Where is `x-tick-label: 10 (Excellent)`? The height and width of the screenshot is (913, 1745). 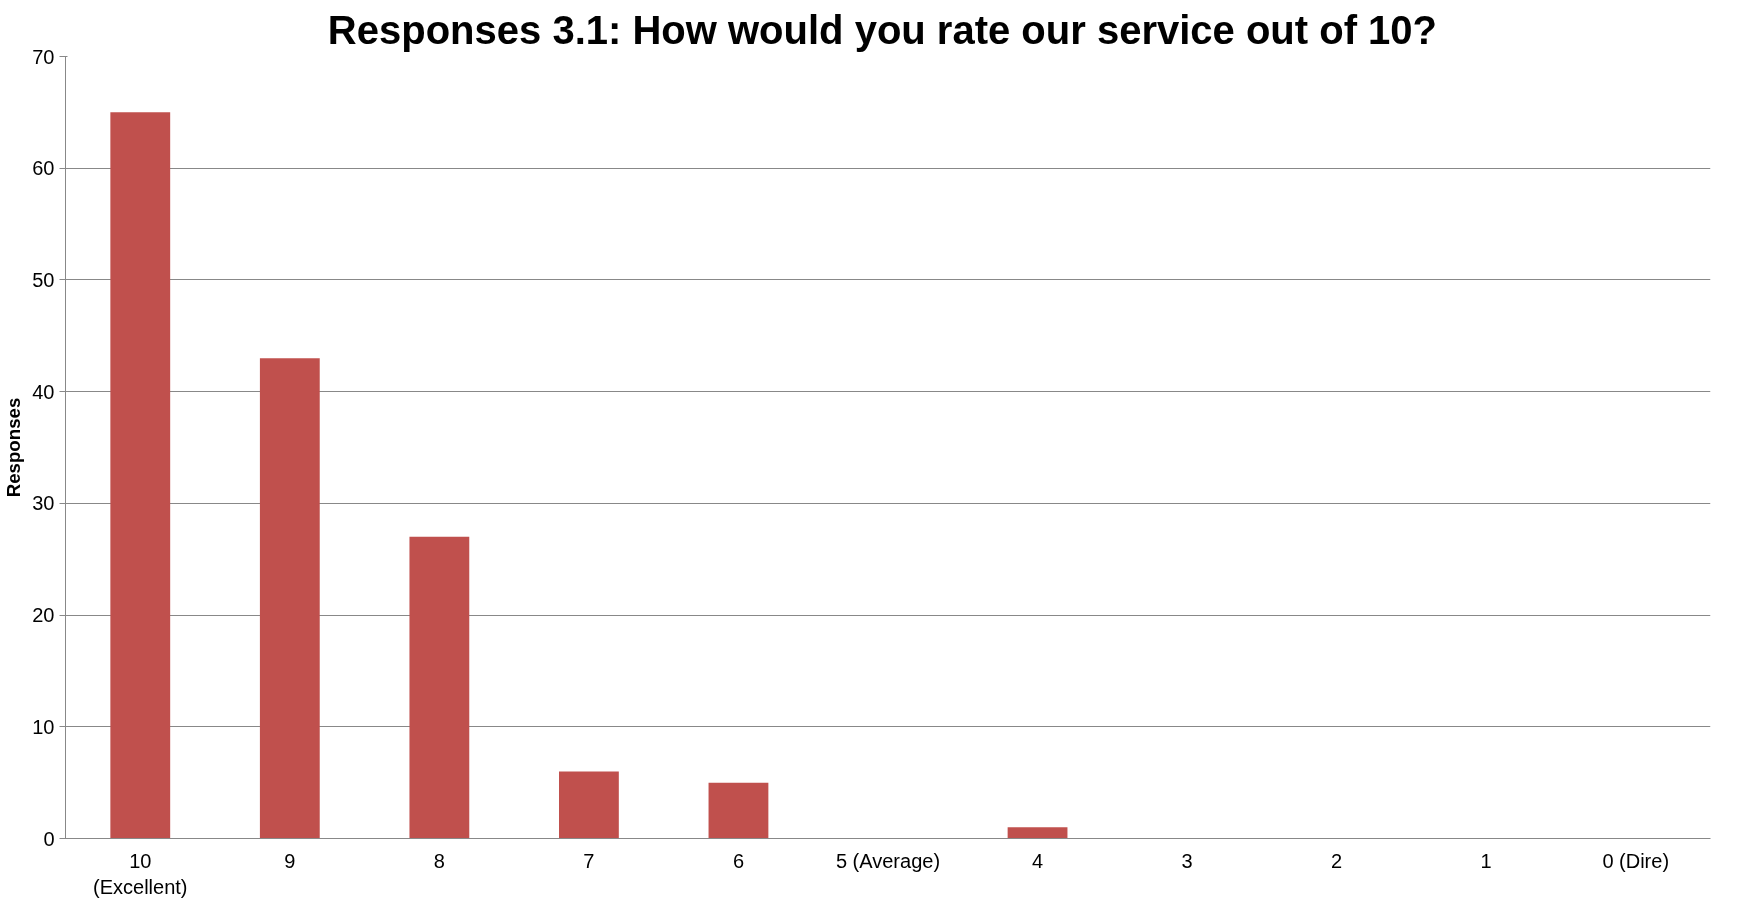
x-tick-label: 10 (Excellent) is located at coordinates (140, 873).